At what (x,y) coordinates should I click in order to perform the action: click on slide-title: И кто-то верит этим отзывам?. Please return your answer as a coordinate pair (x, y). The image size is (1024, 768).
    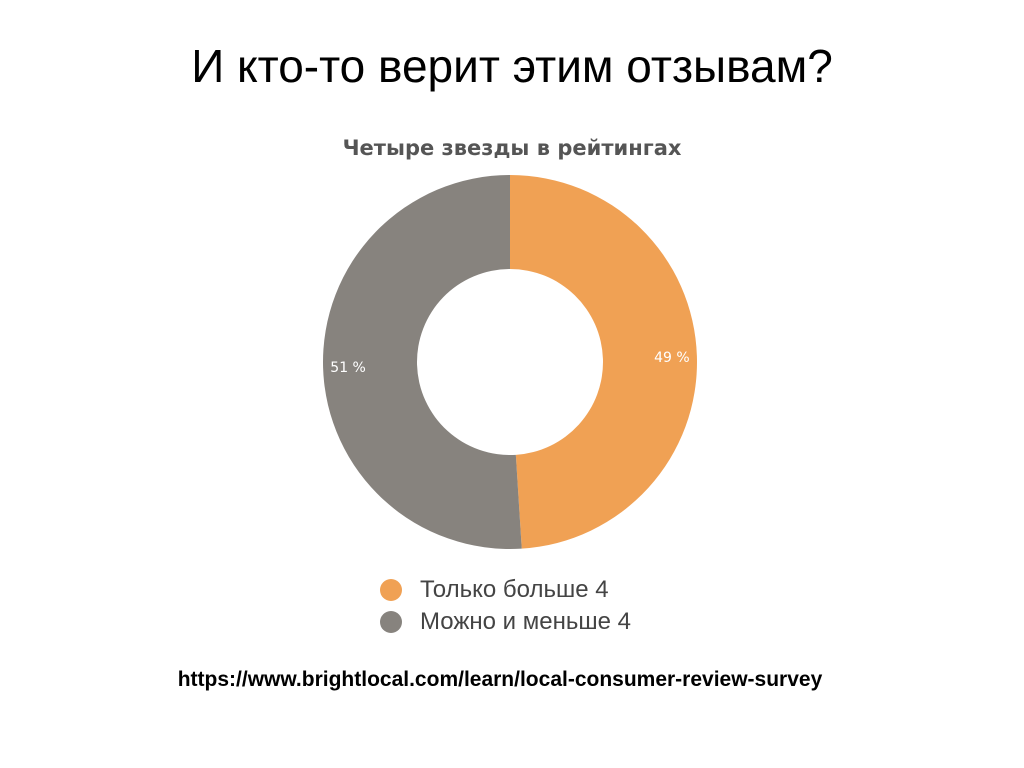
    Looking at the image, I should click on (512, 66).